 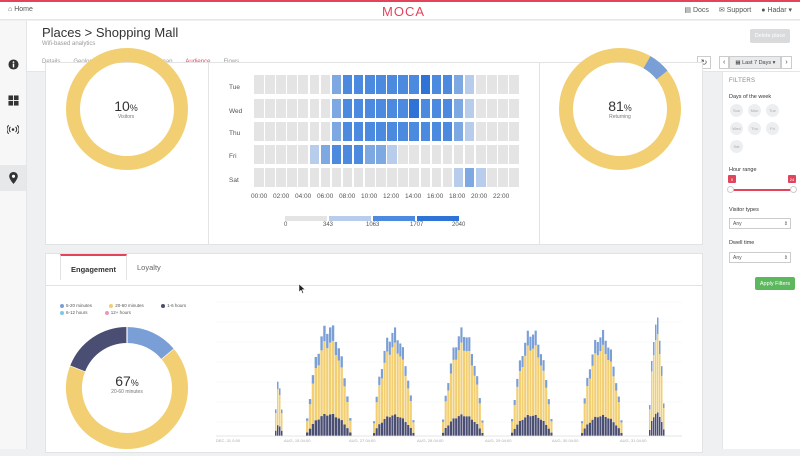 I want to click on day-toggle-sun: Sun, so click(x=736, y=110).